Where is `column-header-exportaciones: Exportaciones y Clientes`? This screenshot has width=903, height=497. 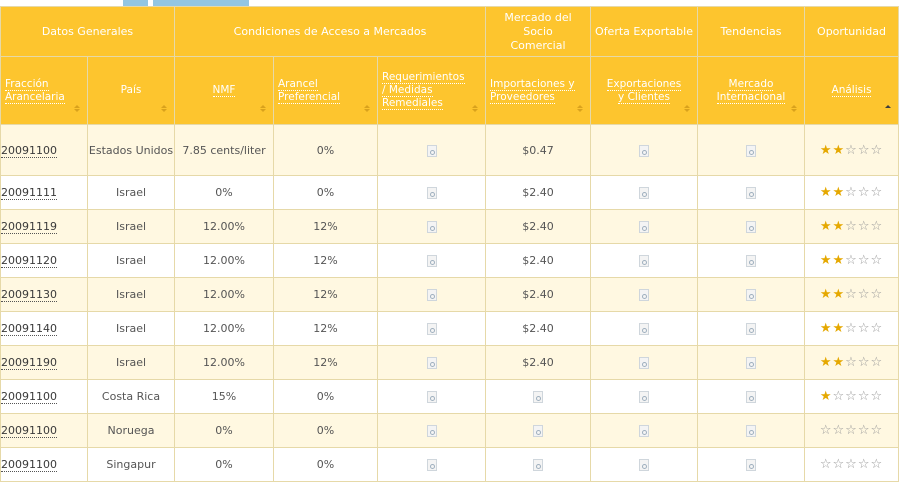
column-header-exportaciones: Exportaciones y Clientes is located at coordinates (644, 90).